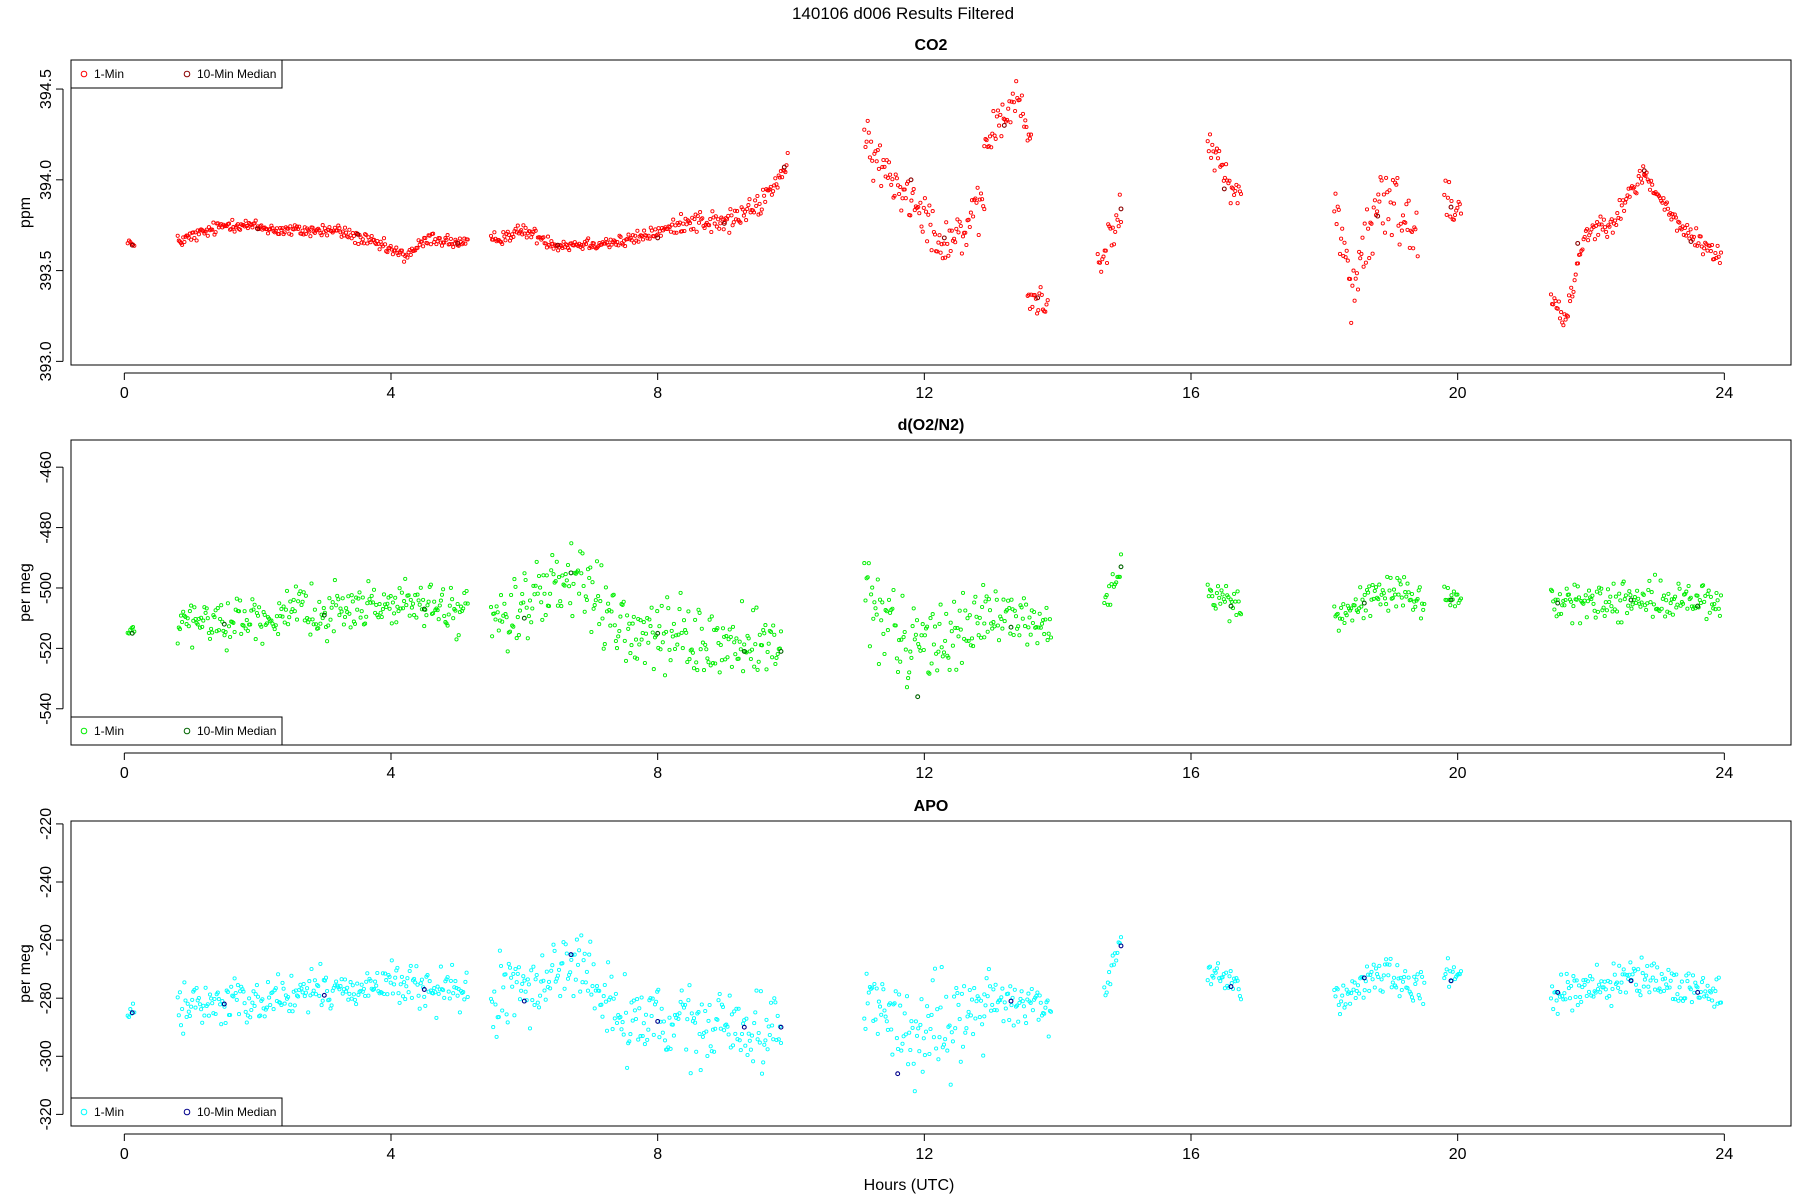 This screenshot has width=1800, height=1200. Describe the element at coordinates (46, 824) in the screenshot. I see `y-tick-label-apo: -220` at that location.